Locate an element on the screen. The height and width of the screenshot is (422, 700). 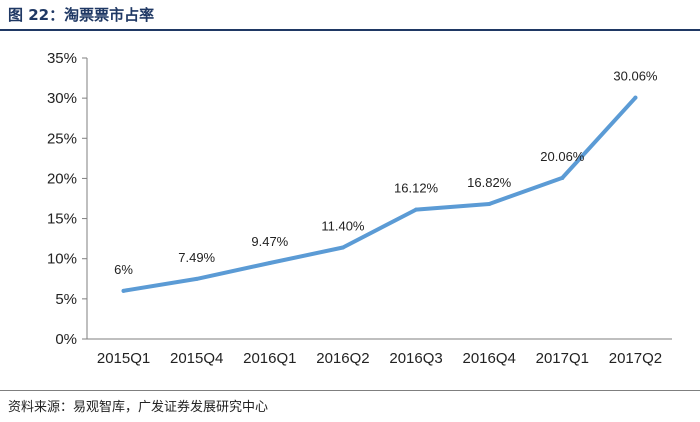
x-tick-label: 2017Q2 is located at coordinates (635, 358).